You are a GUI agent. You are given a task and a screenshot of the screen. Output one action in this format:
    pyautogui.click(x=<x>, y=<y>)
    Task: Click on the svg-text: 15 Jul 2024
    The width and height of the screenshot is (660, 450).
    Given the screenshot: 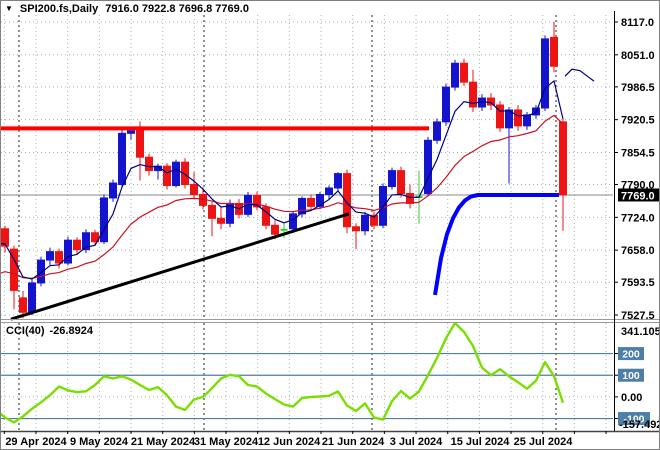 What is the action you would take?
    pyautogui.click(x=481, y=442)
    